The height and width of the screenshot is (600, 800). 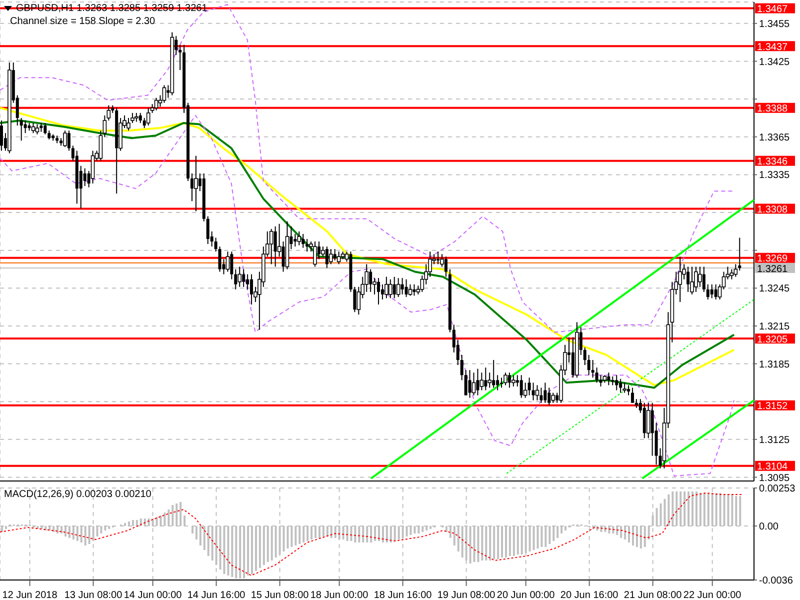 I want to click on y-tick-label: 0.00, so click(x=769, y=527).